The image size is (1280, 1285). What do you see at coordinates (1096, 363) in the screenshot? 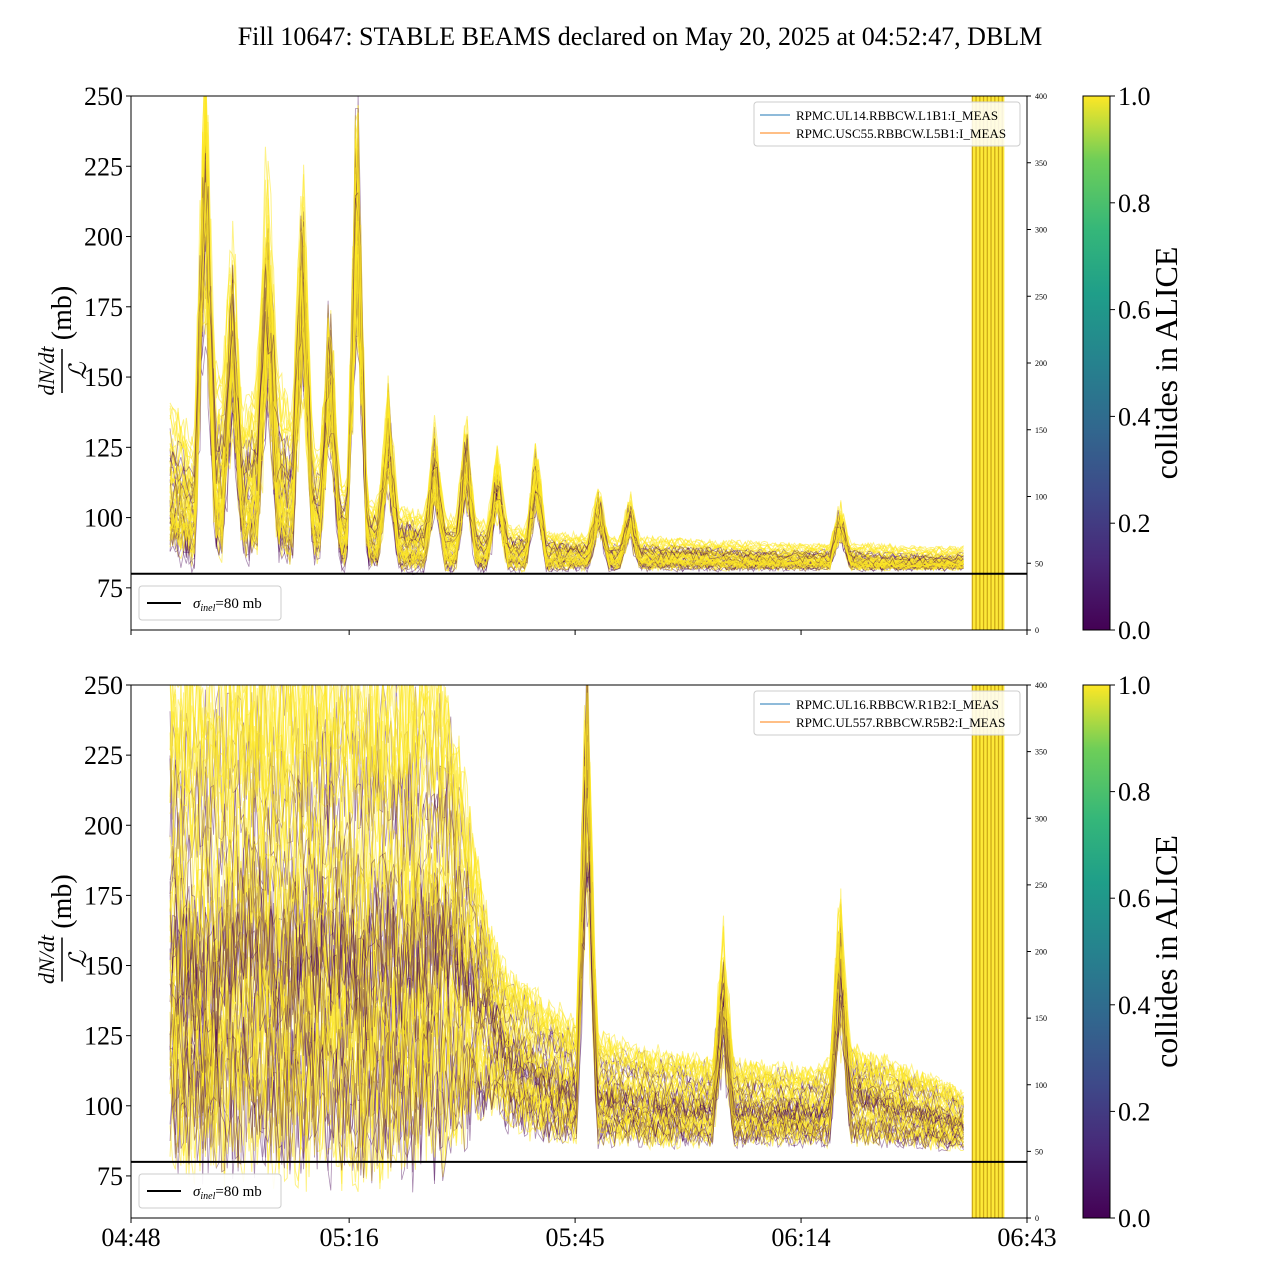
I see `colorbar-gradient` at bounding box center [1096, 363].